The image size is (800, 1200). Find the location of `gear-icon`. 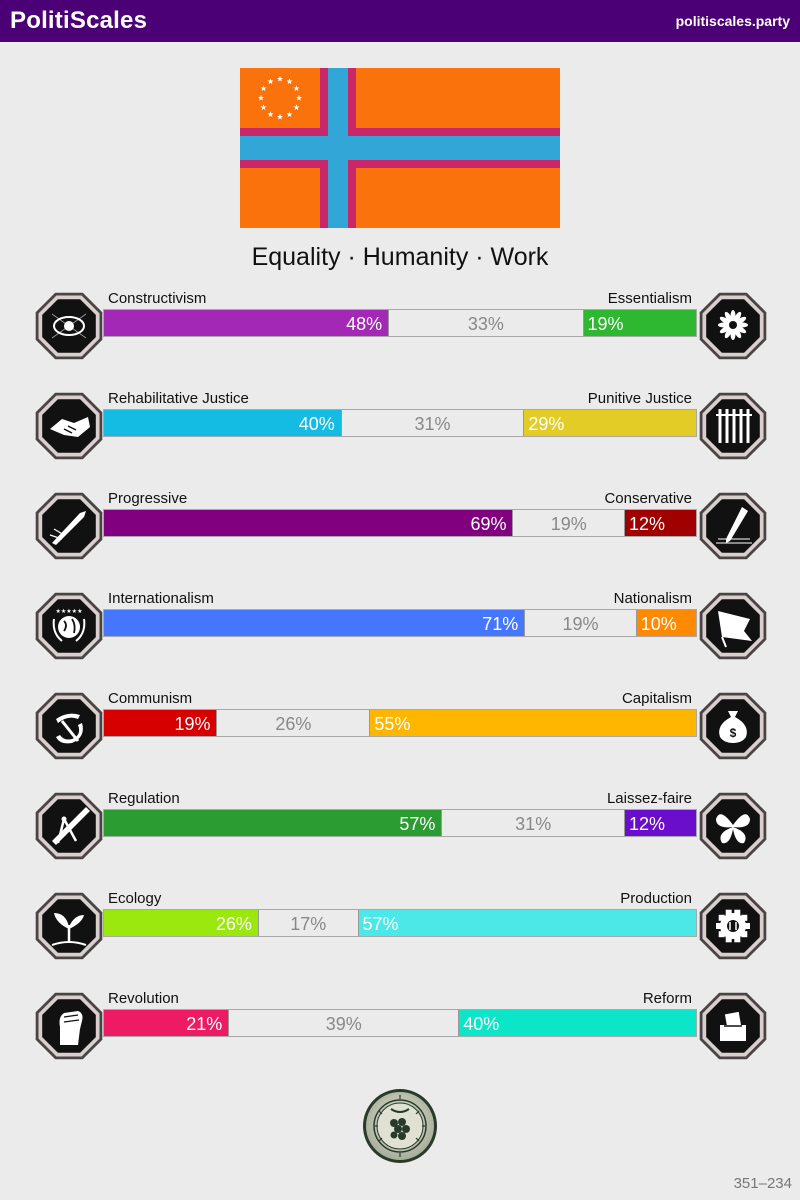

gear-icon is located at coordinates (733, 926).